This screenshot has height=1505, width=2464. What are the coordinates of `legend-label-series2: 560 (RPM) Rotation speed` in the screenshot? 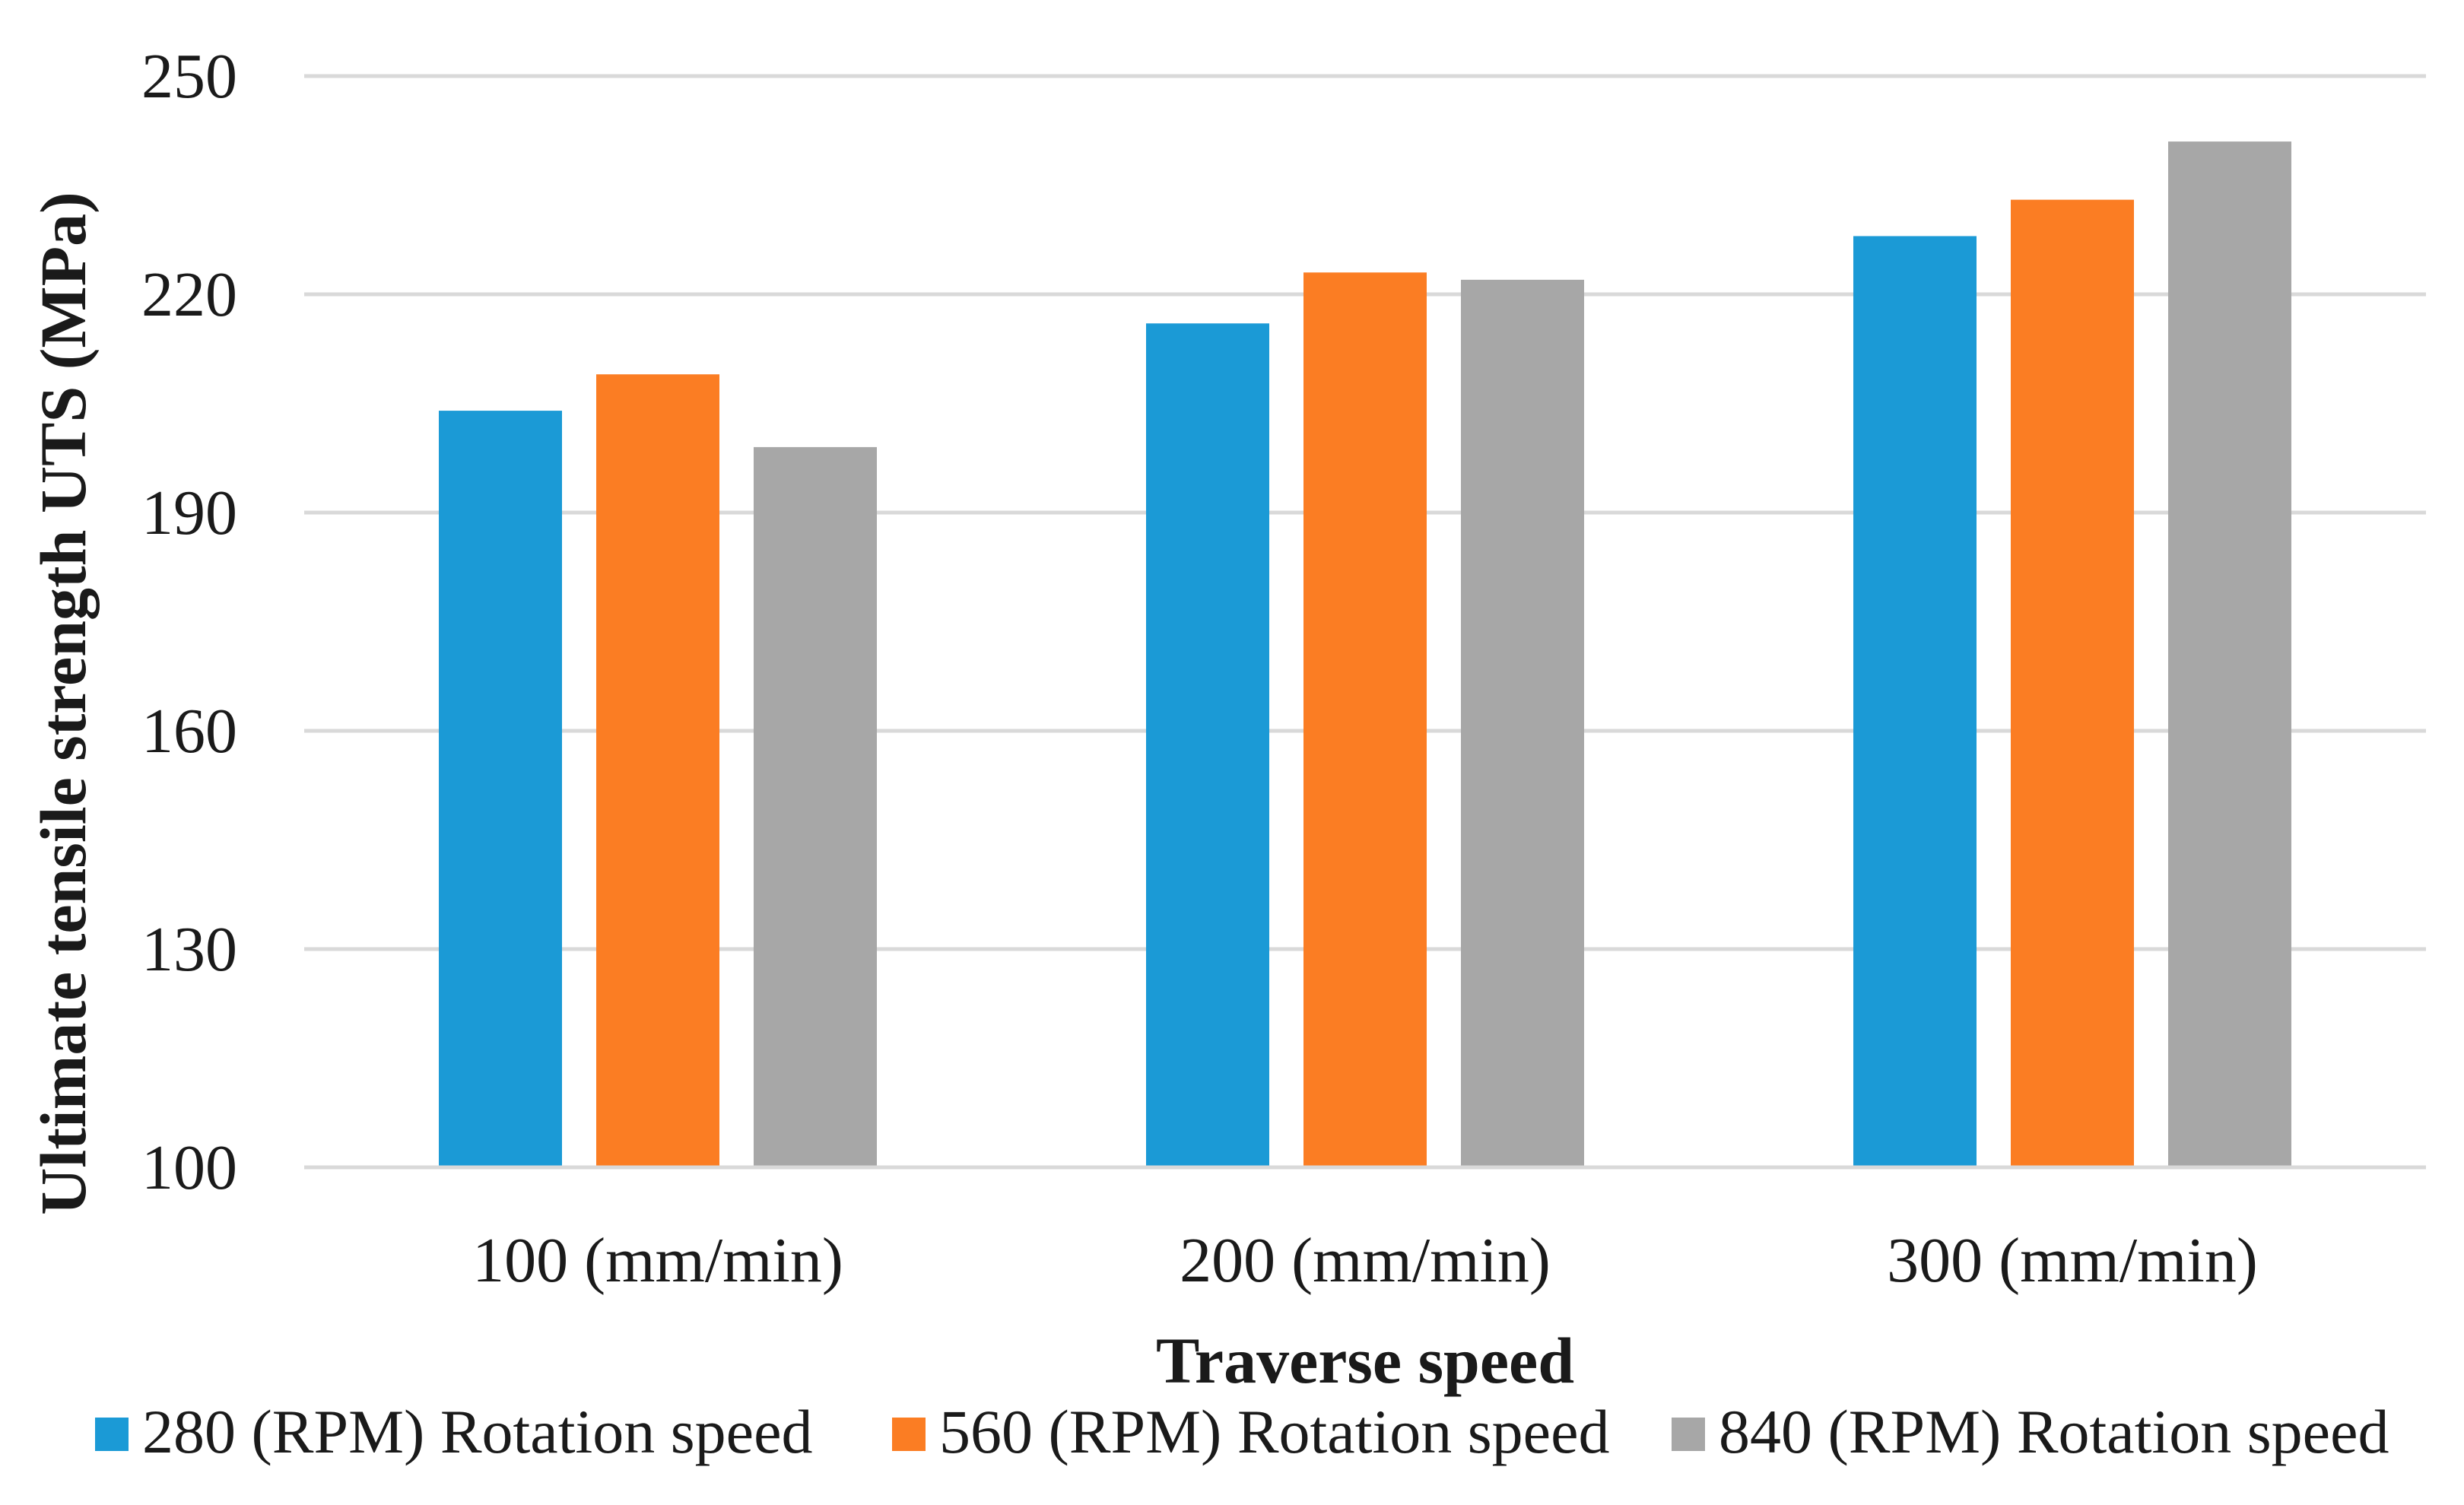 It's located at (1274, 1431).